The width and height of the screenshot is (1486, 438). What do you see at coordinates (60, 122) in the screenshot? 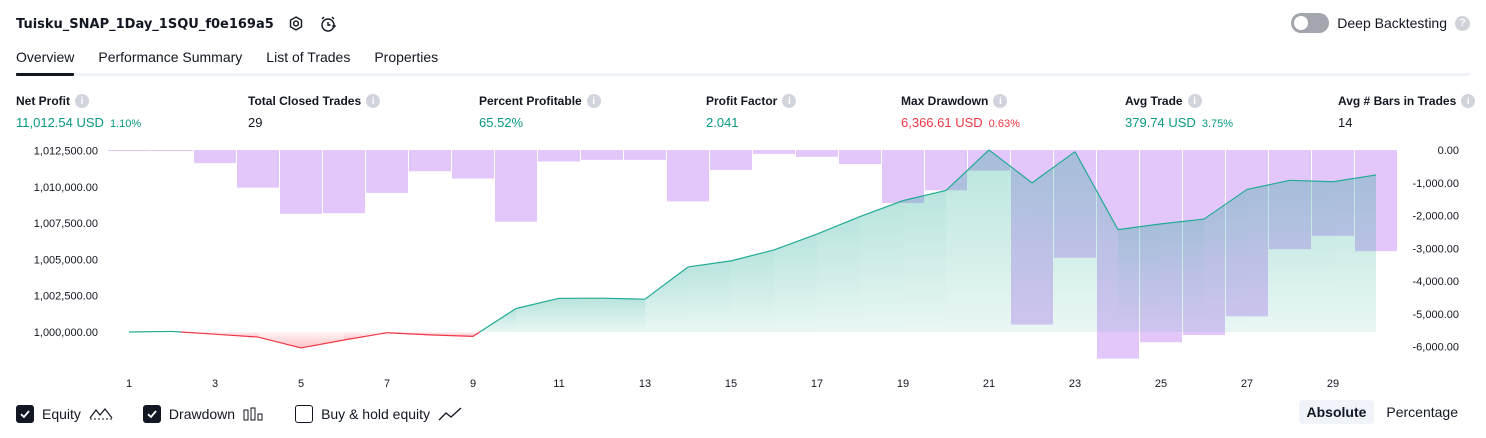
I see `stat-value: 11,012.54 USD` at bounding box center [60, 122].